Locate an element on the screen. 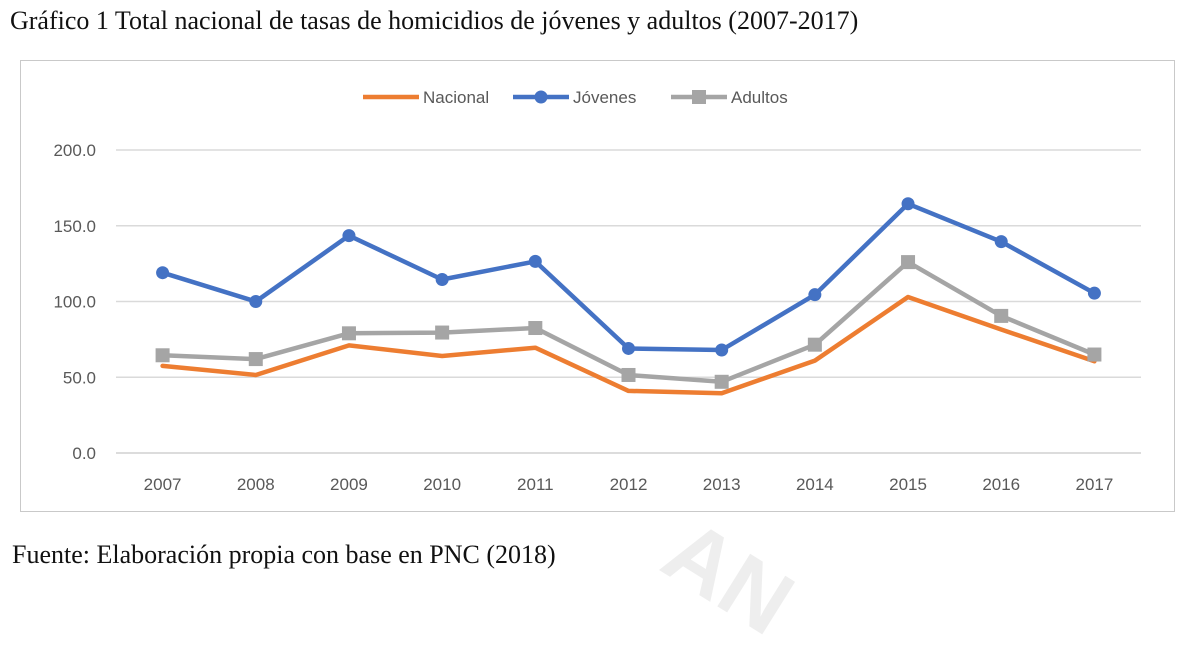 Image resolution: width=1200 pixels, height=656 pixels. x-tick-label: 2015 is located at coordinates (908, 484).